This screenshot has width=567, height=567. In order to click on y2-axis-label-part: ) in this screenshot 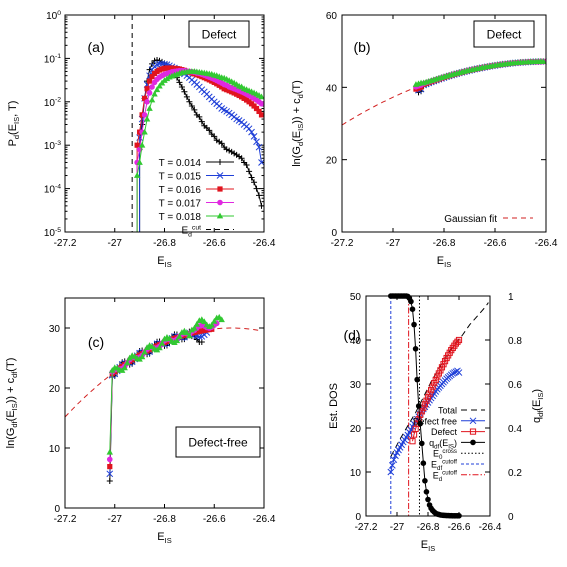, I will do `click(537, 391)`.